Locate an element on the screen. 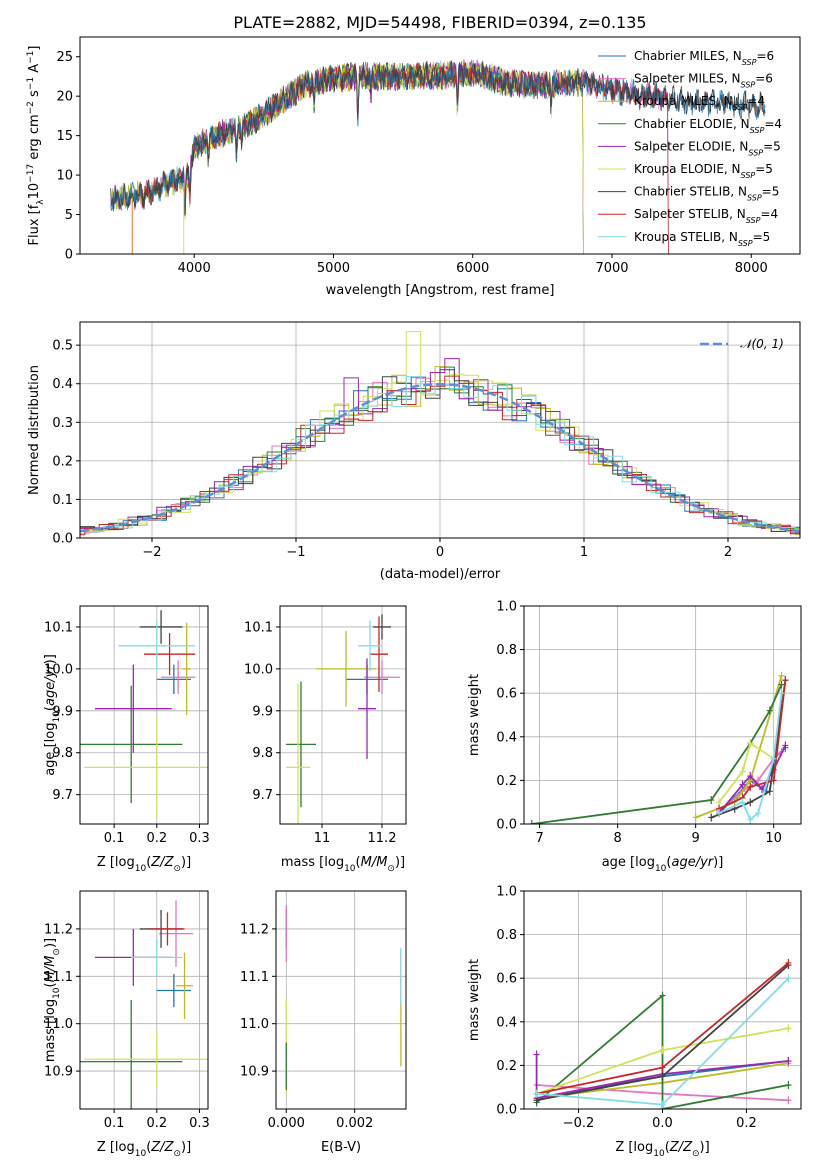 This screenshot has height=1170, width=819. x-tick-label: 0.002 is located at coordinates (354, 1123).